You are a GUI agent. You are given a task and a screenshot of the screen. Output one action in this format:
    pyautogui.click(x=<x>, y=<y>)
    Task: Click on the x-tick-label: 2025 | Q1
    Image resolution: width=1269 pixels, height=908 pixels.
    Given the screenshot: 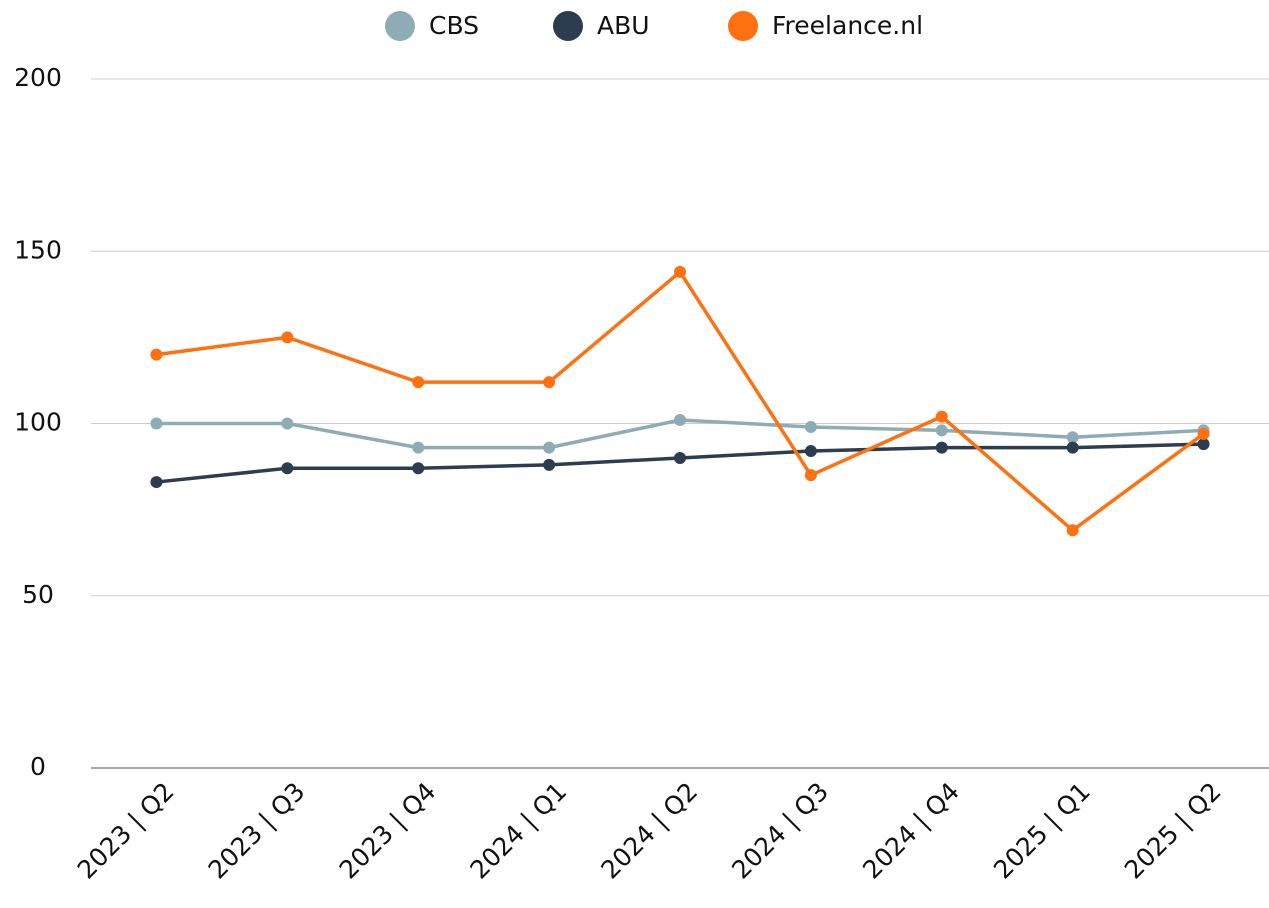 What is the action you would take?
    pyautogui.click(x=1042, y=831)
    